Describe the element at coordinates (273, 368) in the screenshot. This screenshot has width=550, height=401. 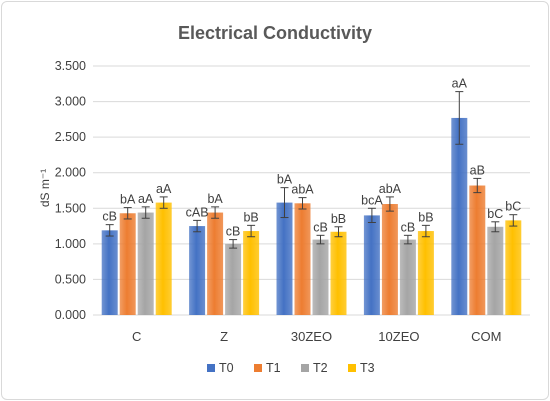
I see `legend-label-T1: T1` at that location.